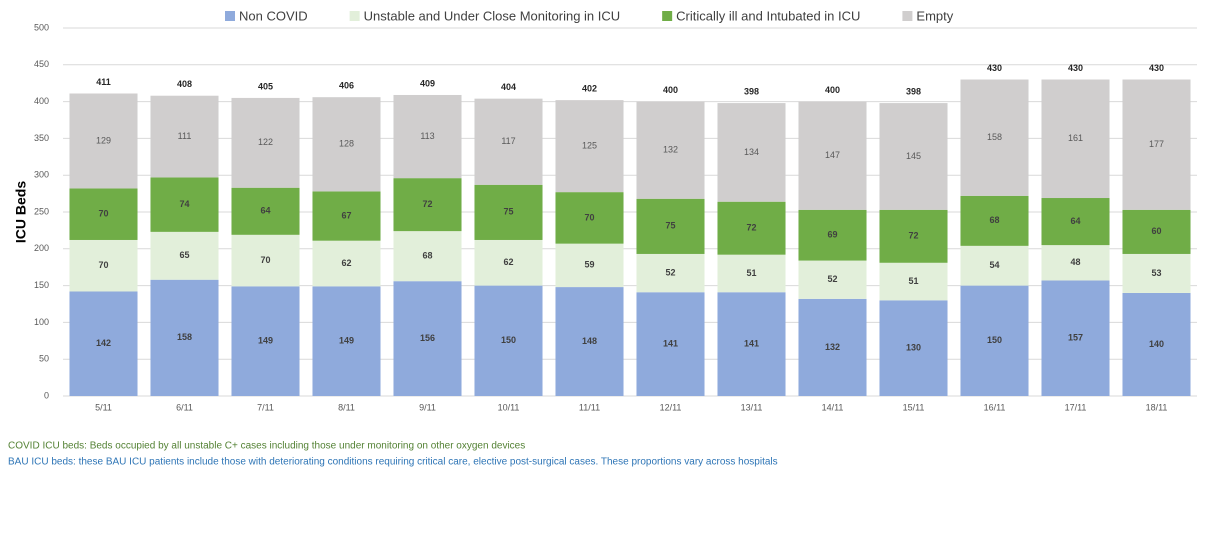 The width and height of the screenshot is (1205, 533). I want to click on value-label: 132, so click(832, 347).